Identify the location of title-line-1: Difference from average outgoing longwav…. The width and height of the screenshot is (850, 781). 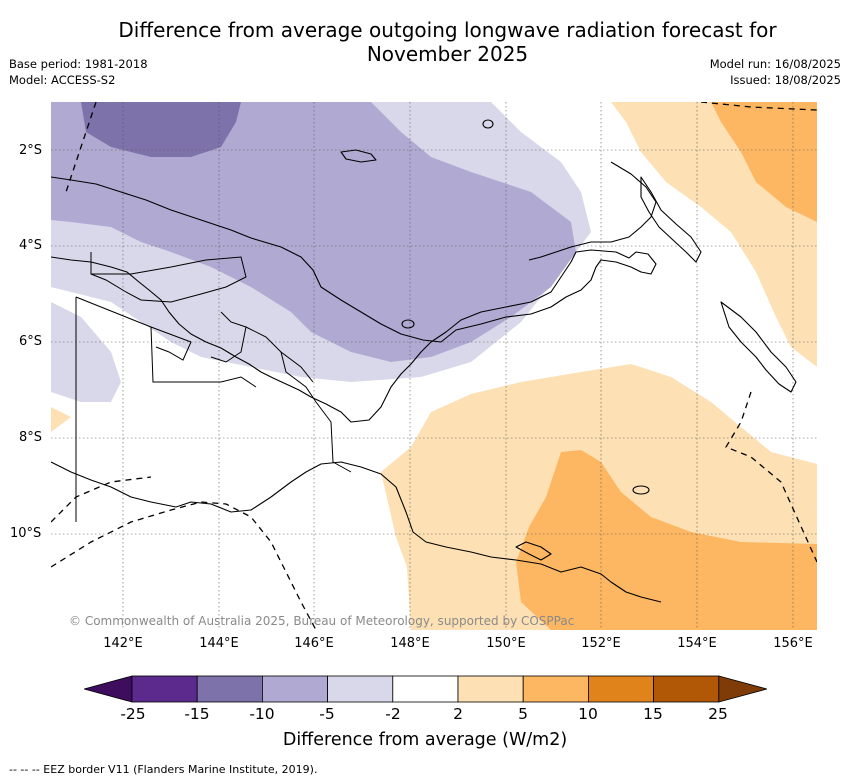
(447, 30).